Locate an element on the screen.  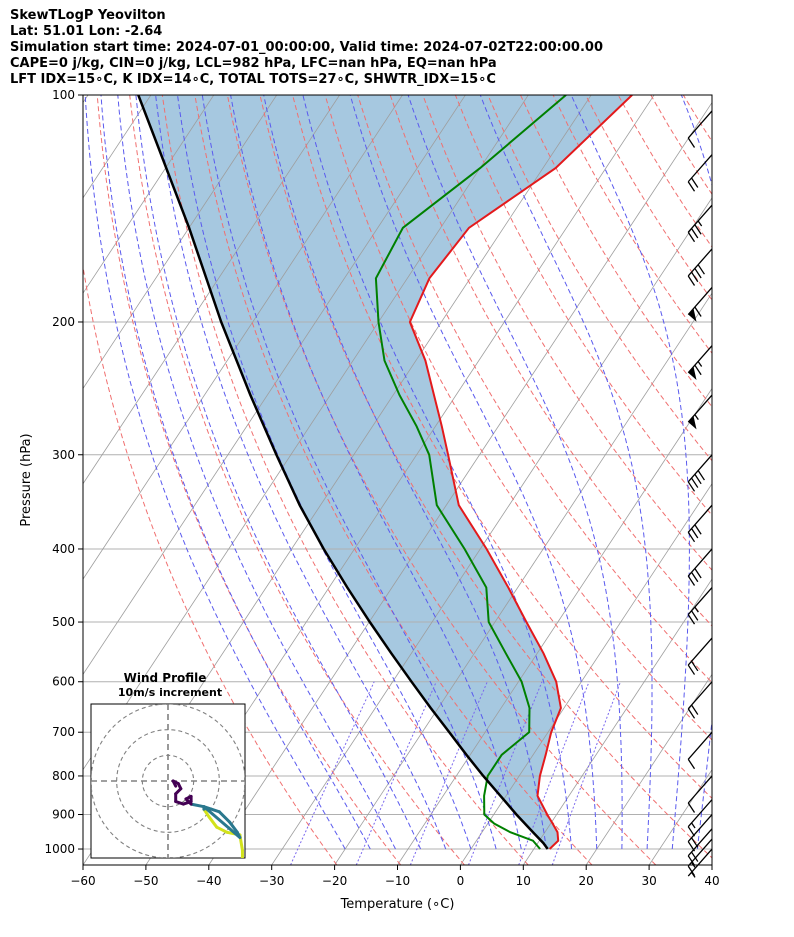
hodograph-subtitle: 10m/s increment is located at coordinates (170, 692).